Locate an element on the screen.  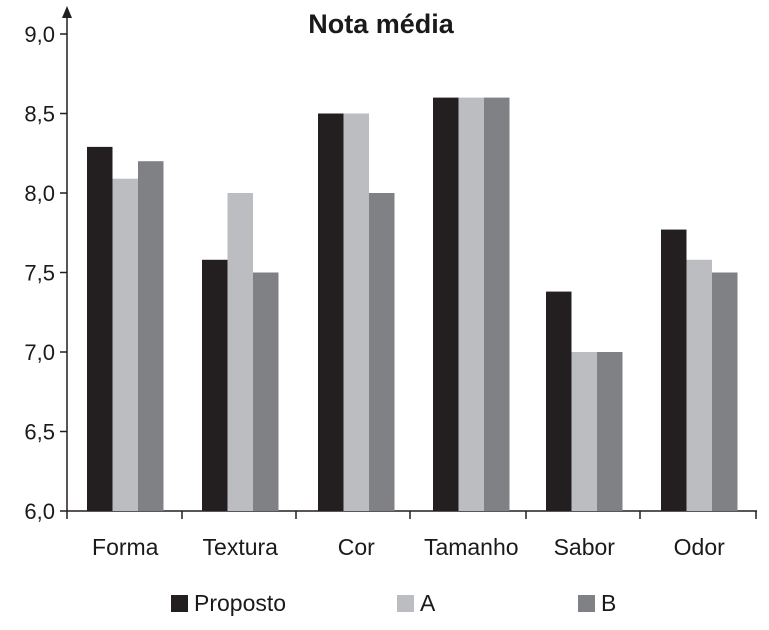
bar-a-textura is located at coordinates (240, 352).